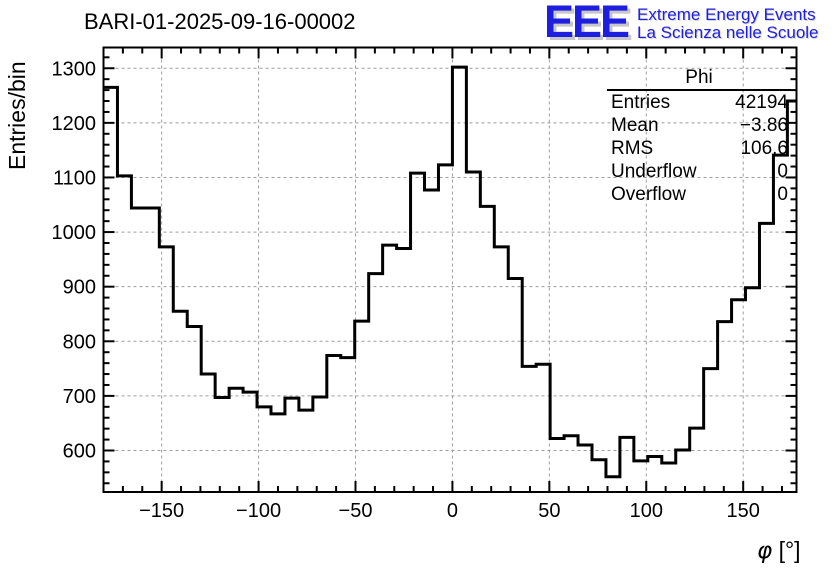 This screenshot has width=836, height=572. I want to click on x-tick-label: 100, so click(646, 511).